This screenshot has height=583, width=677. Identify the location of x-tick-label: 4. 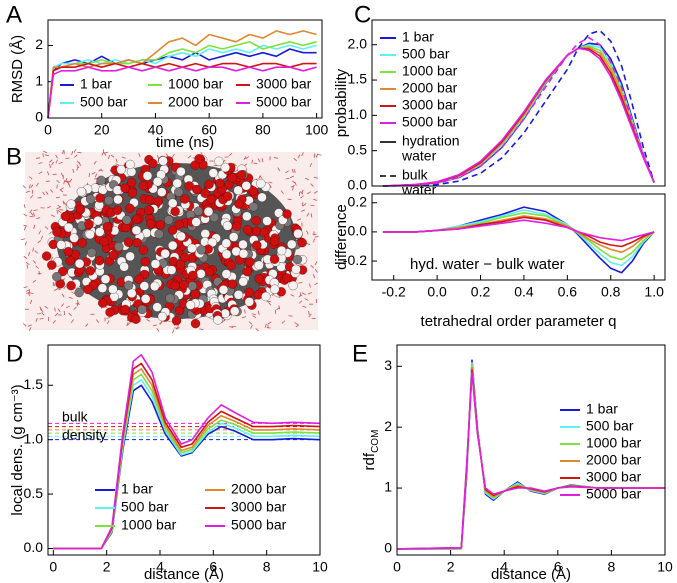
(504, 567).